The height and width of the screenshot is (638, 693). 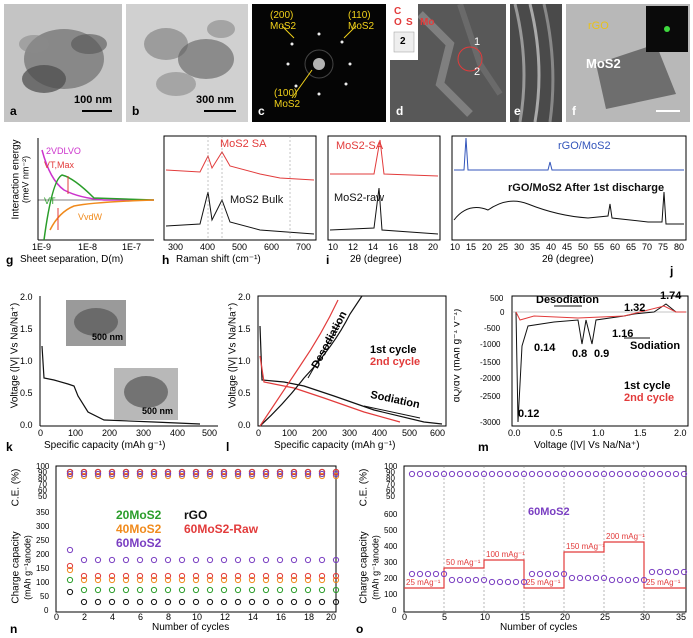 What do you see at coordinates (600, 361) in the screenshot?
I see `dqdv-chart` at bounding box center [600, 361].